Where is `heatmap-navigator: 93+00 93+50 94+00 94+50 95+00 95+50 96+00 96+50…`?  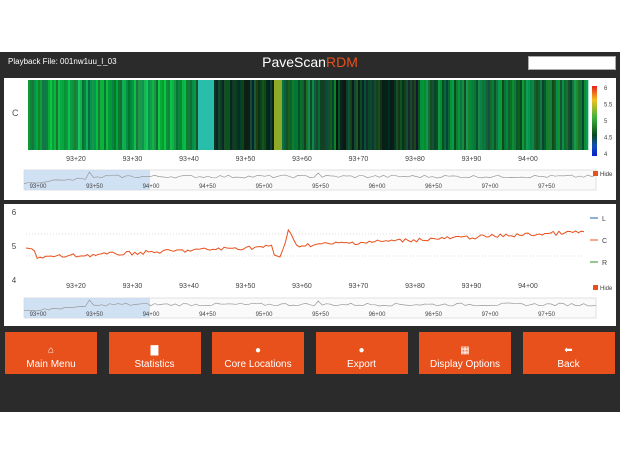
heatmap-navigator: 93+00 93+50 94+00 94+50 95+00 95+50 96+00 96+50… is located at coordinates (310, 180).